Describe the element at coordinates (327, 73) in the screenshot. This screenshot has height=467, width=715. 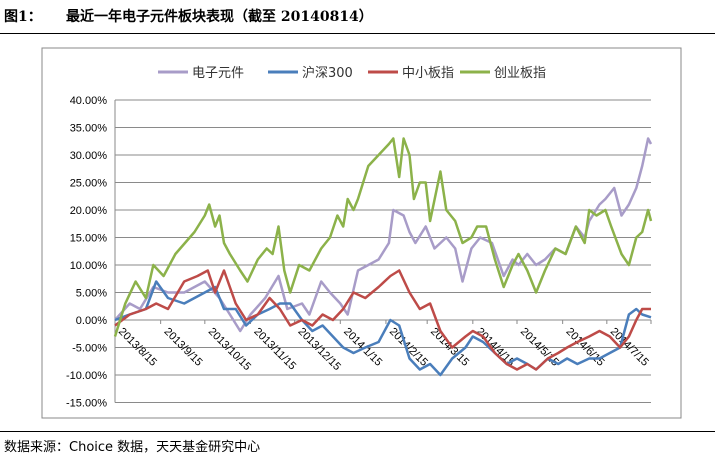
I see `legend-label: 沪深300` at that location.